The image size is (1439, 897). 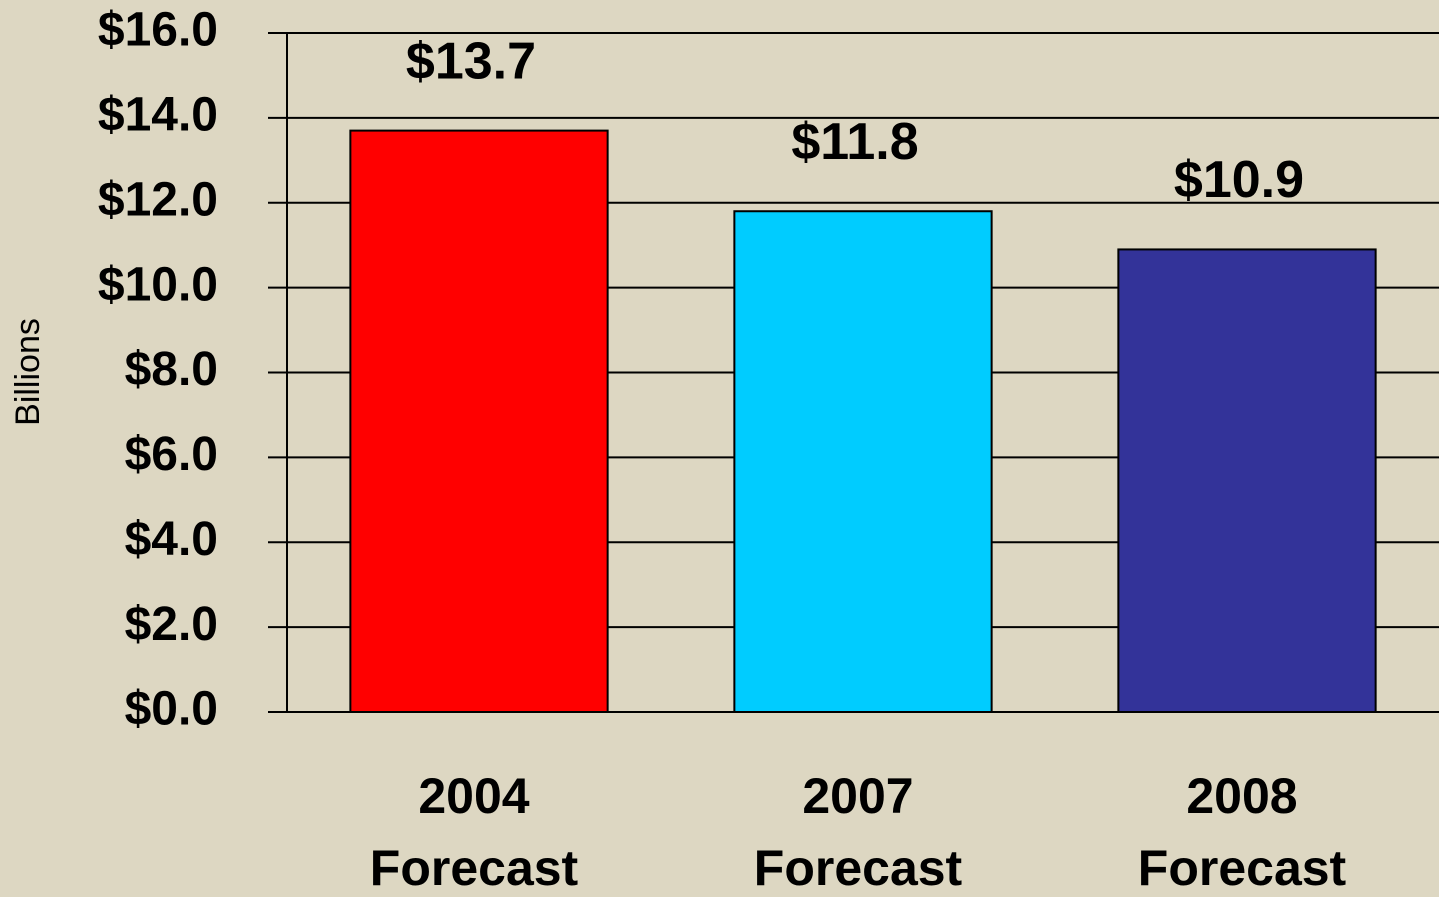 What do you see at coordinates (471, 61) in the screenshot?
I see `data-label: $13.7` at bounding box center [471, 61].